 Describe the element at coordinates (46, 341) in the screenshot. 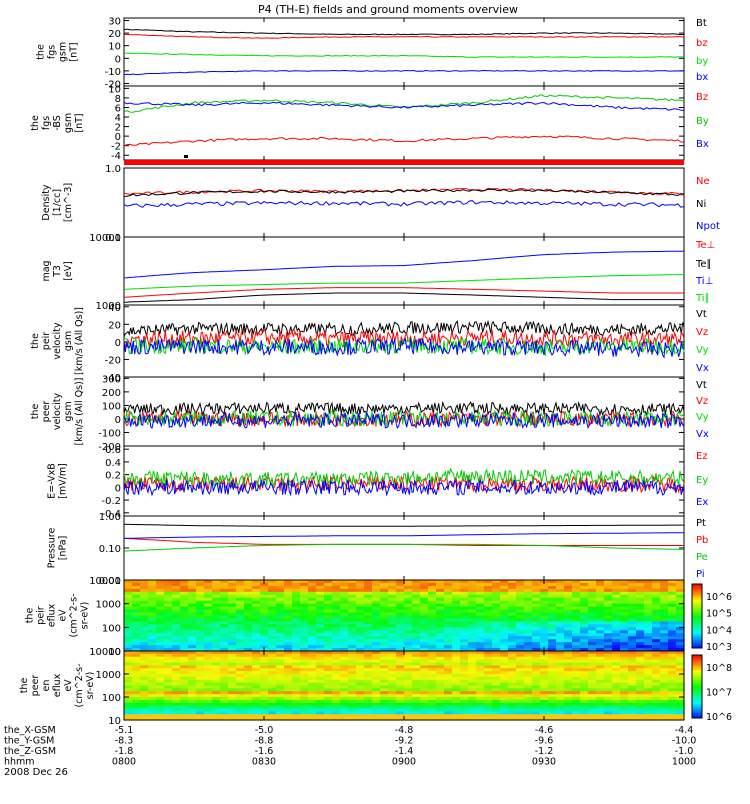

I see `y-axis-label-line: peir` at that location.